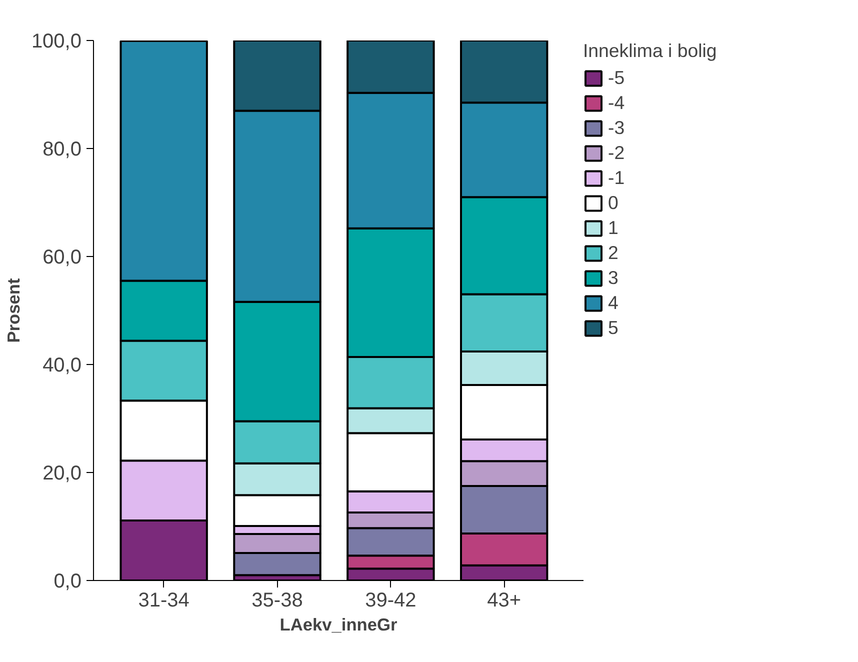 The width and height of the screenshot is (858, 662). What do you see at coordinates (617, 178) in the screenshot?
I see `legend-label: -1` at bounding box center [617, 178].